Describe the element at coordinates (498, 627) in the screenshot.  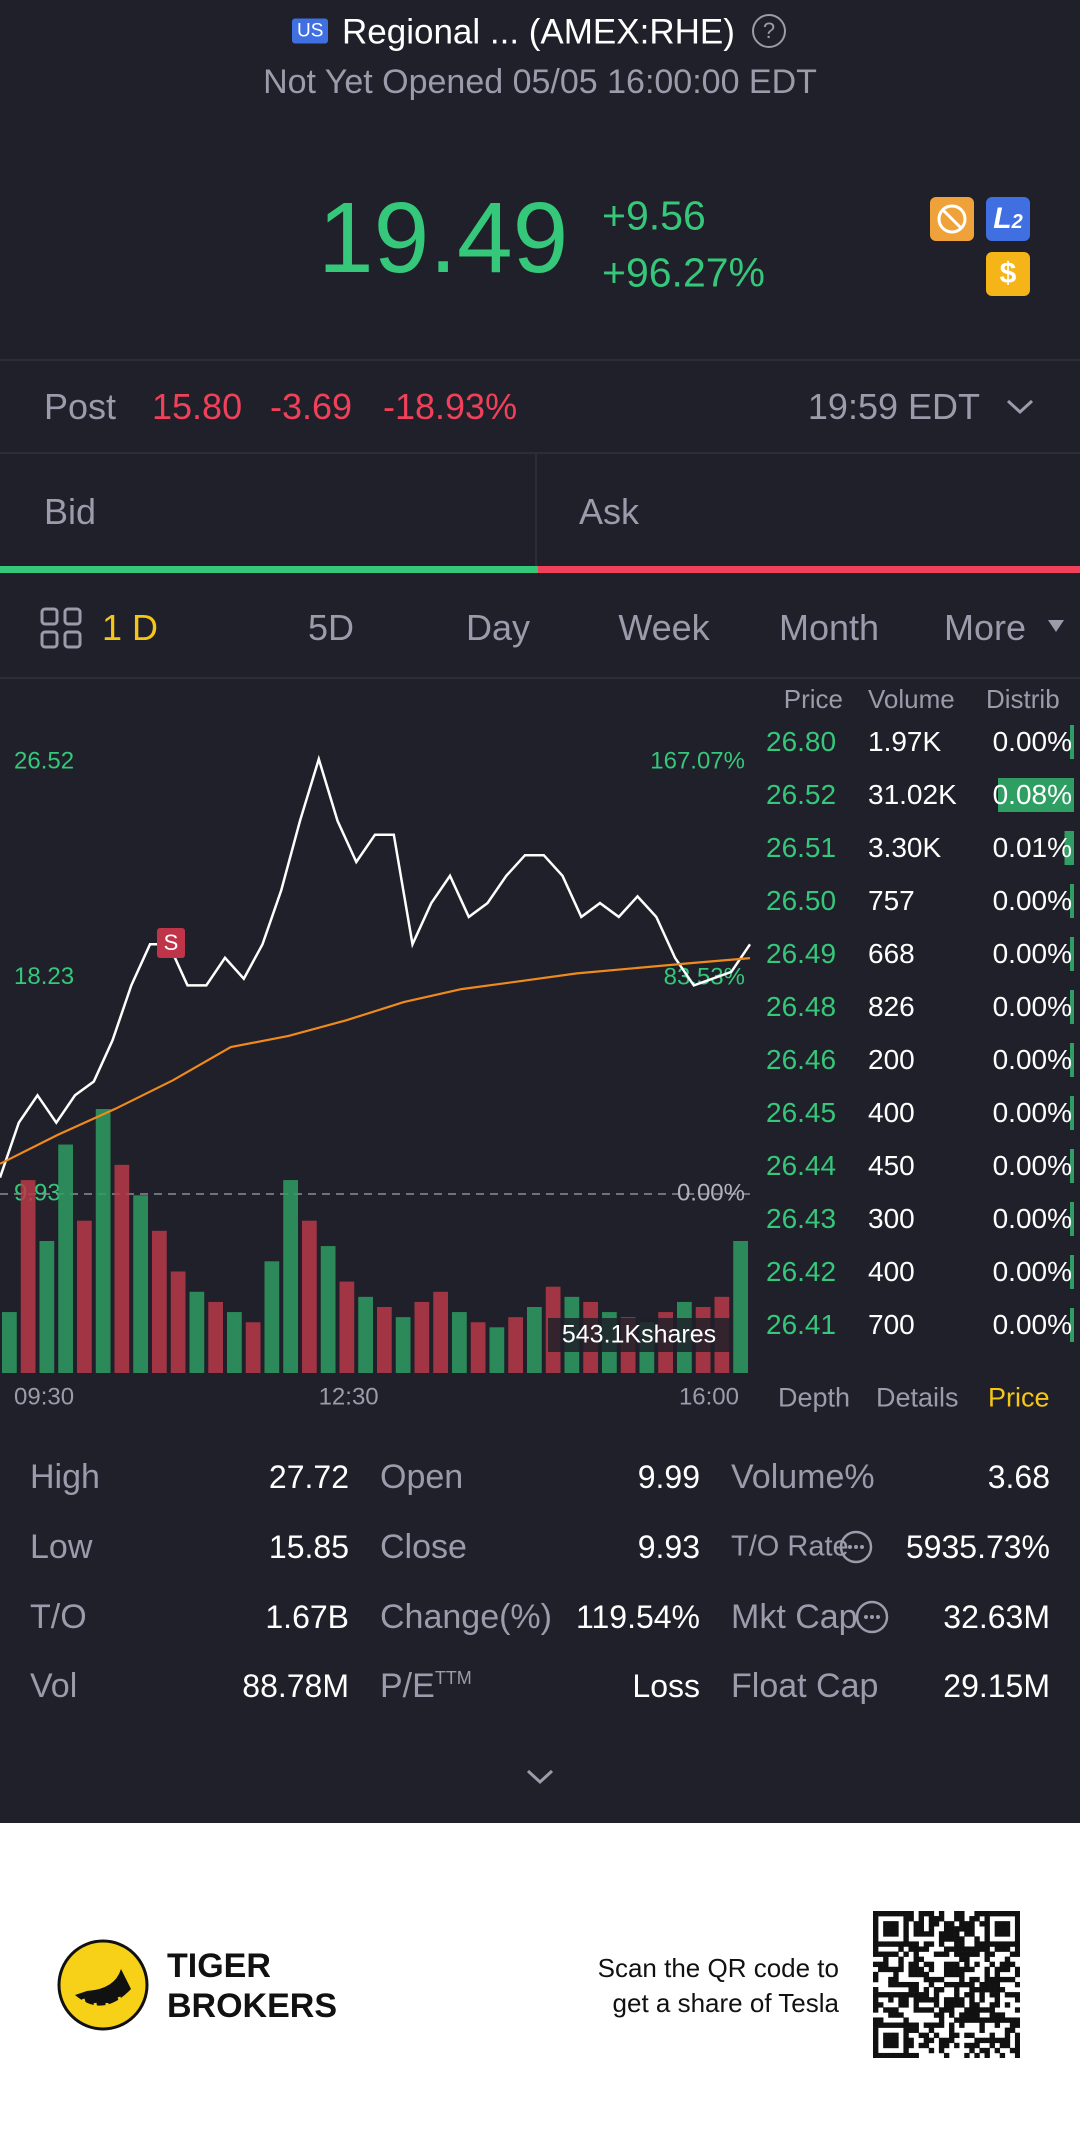
I see `tab: Day` at that location.